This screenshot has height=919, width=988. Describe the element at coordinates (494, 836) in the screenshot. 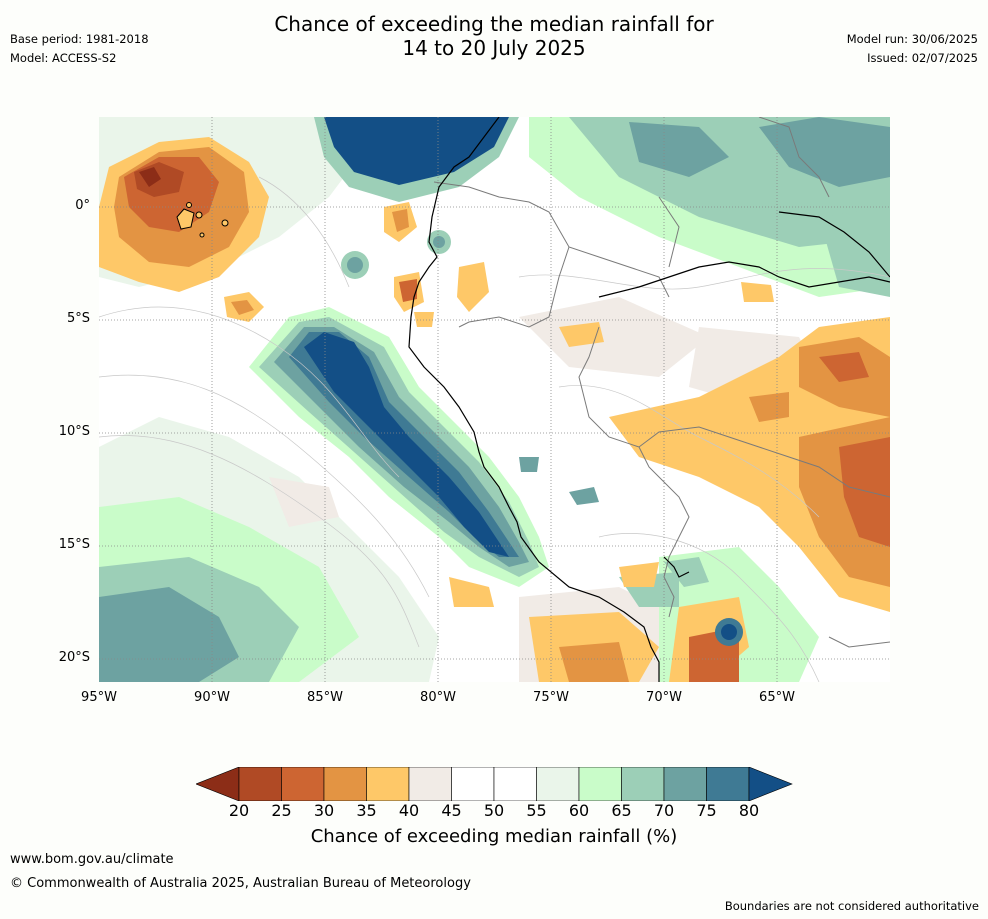

I see `colorbar-label: Chance of exceeding median rainfall (%)` at that location.